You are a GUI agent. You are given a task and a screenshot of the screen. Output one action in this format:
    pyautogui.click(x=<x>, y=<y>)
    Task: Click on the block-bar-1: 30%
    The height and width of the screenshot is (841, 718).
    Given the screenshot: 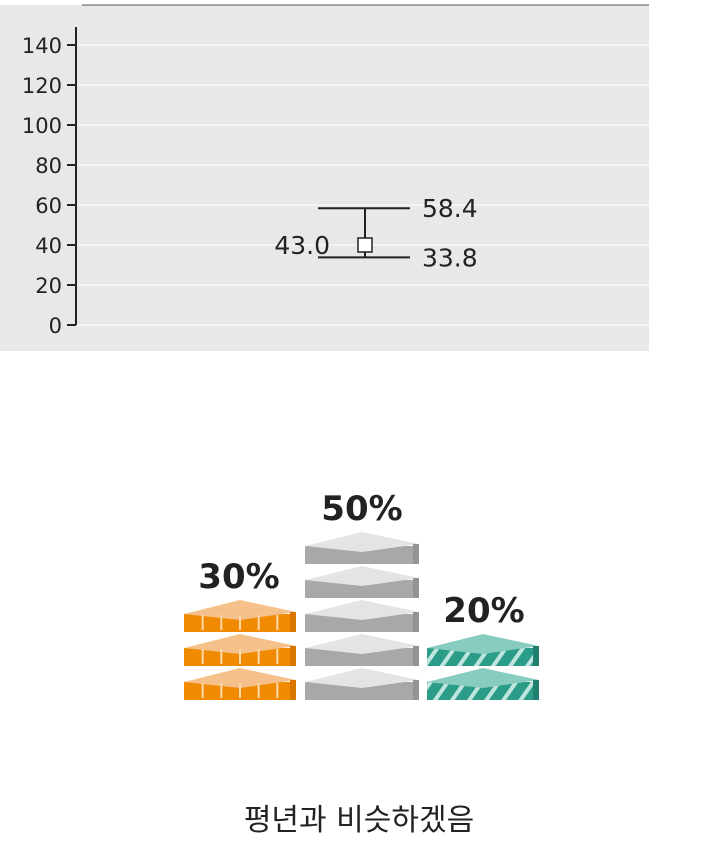 What is the action you would take?
    pyautogui.click(x=240, y=628)
    